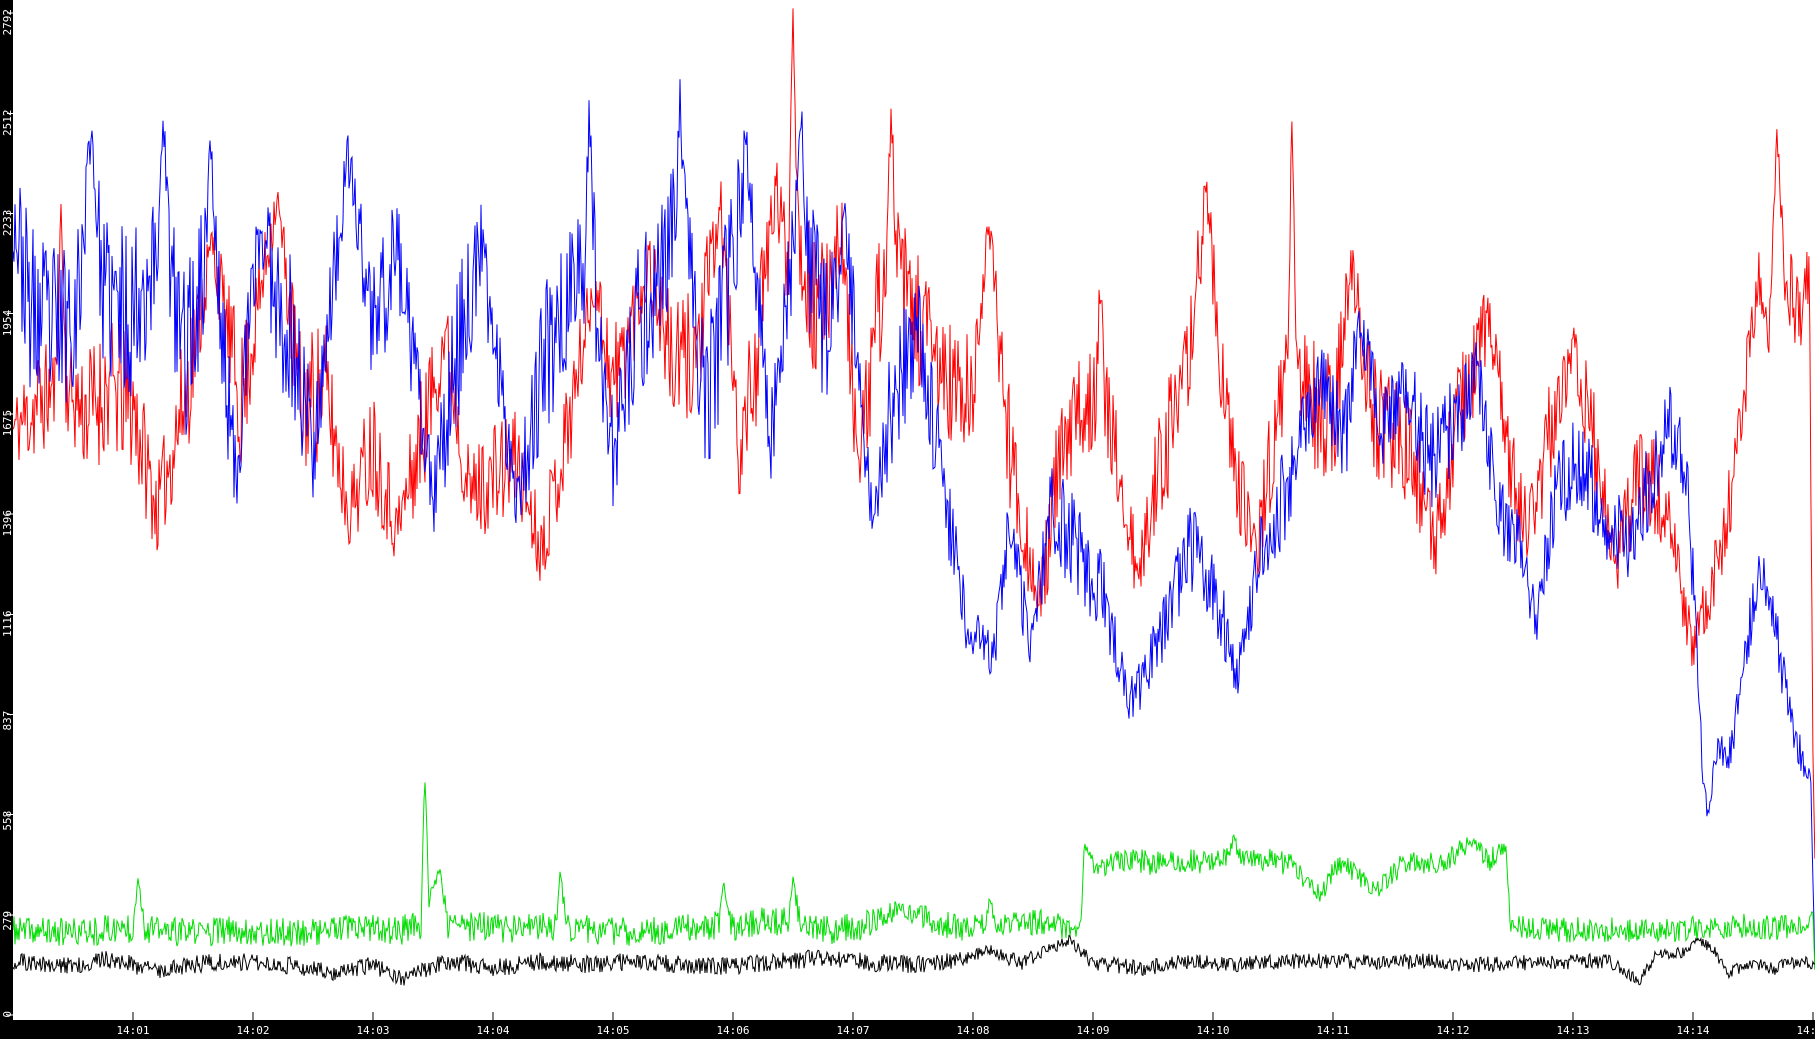  I want to click on x-tick-label: 14:12, so click(1452, 1030).